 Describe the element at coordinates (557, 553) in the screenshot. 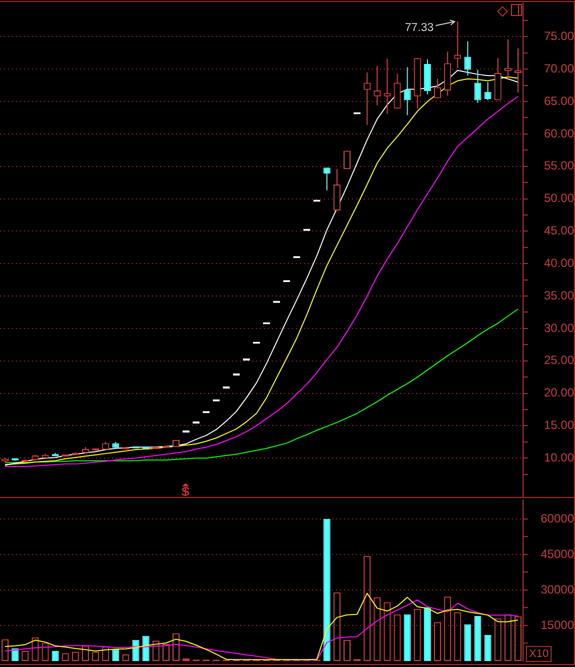

I see `y-tick-label: 45000` at that location.